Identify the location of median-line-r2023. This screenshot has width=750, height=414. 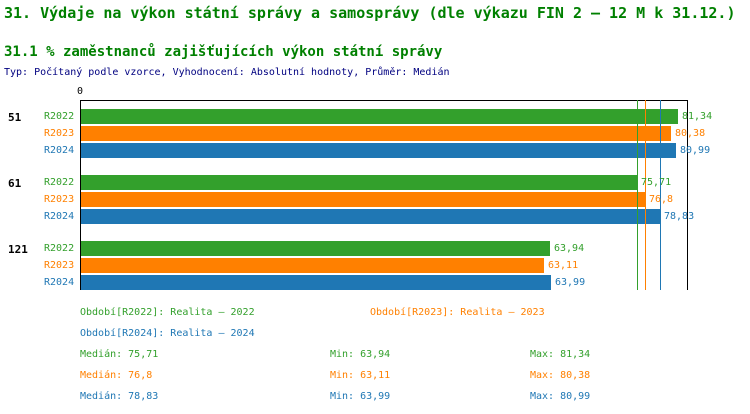
(645, 195).